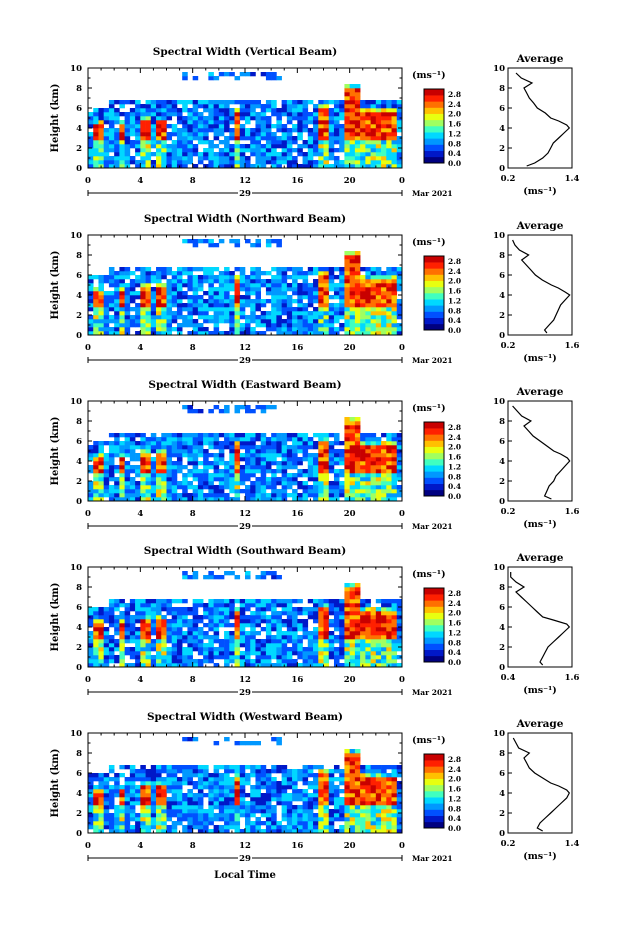  What do you see at coordinates (245, 287) in the screenshot?
I see `heatmap` at bounding box center [245, 287].